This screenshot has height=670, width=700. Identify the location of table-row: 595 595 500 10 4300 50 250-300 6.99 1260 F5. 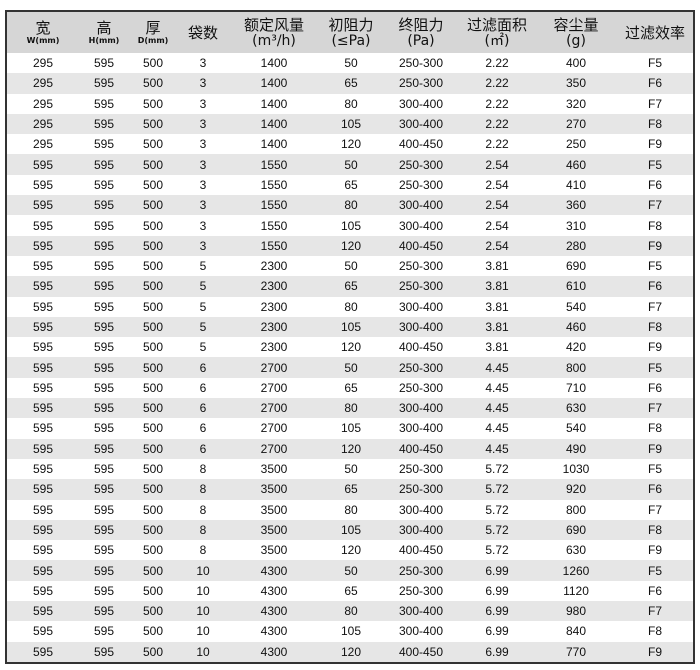
(350, 570).